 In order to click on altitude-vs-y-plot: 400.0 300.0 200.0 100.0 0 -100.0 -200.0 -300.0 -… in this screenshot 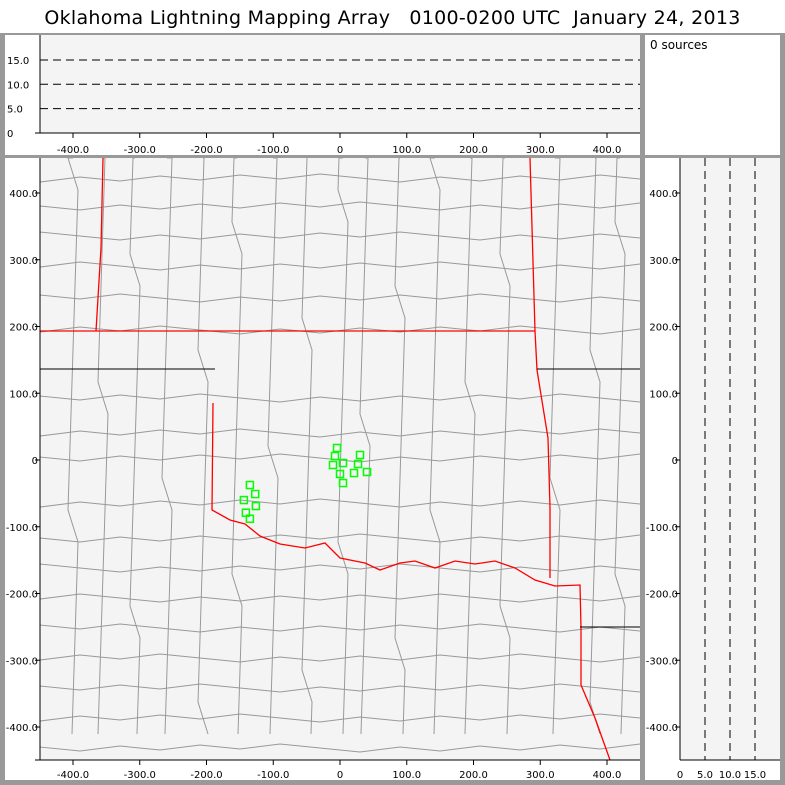, I will do `click(713, 469)`.